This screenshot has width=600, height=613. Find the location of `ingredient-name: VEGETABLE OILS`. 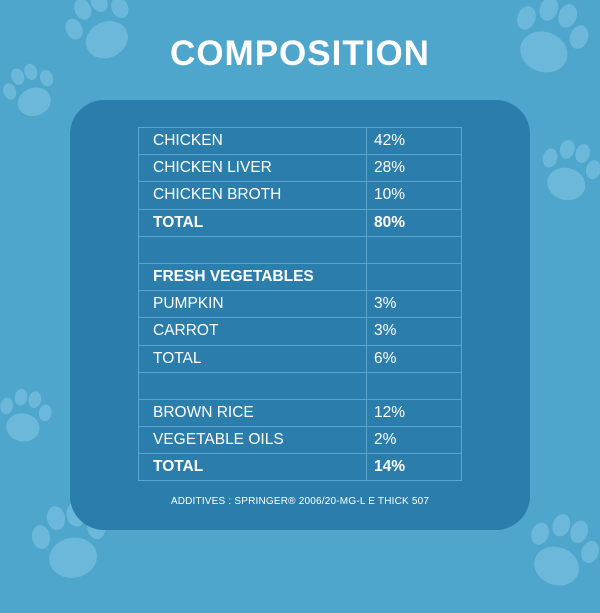

ingredient-name: VEGETABLE OILS is located at coordinates (252, 440).